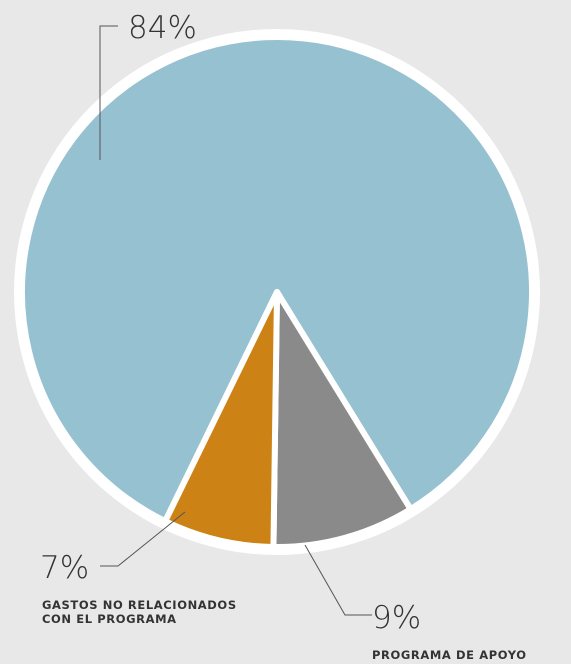 The image size is (571, 664). I want to click on slice-category-label-7-line-2: CON EL PROGRAMA, so click(109, 619).